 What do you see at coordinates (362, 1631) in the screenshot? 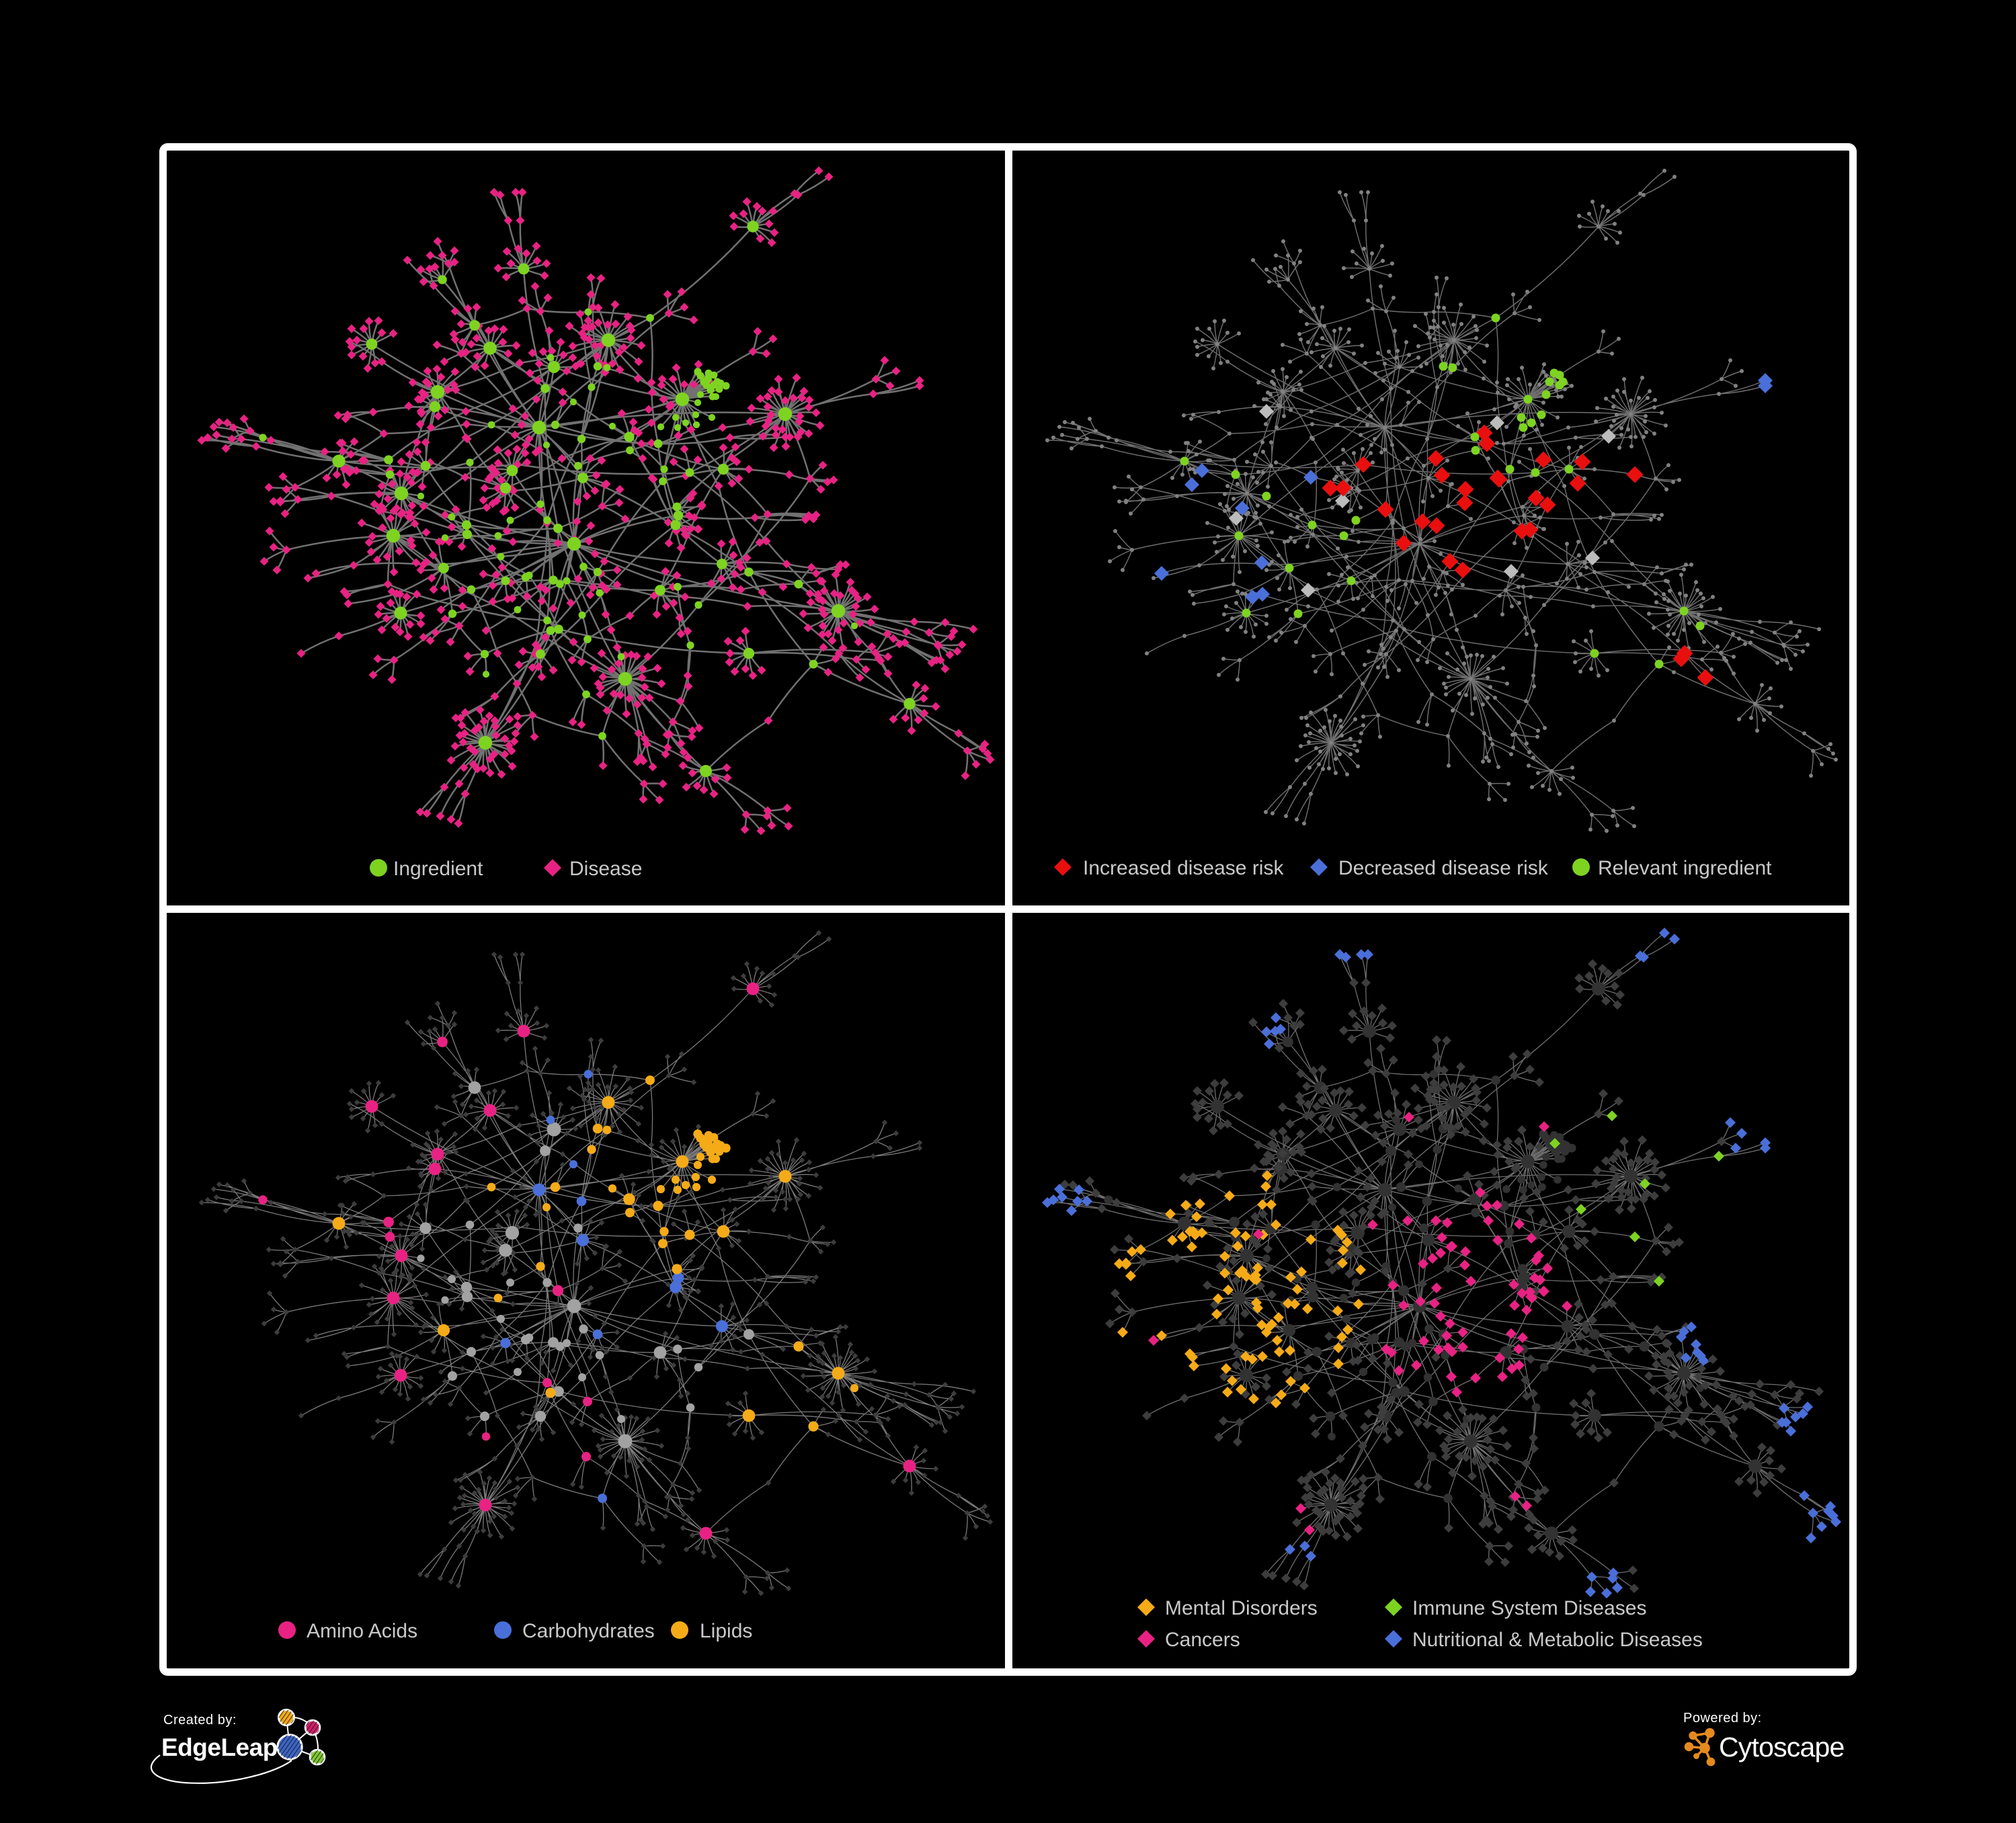
I see `svg-text: Amino Acids` at bounding box center [362, 1631].